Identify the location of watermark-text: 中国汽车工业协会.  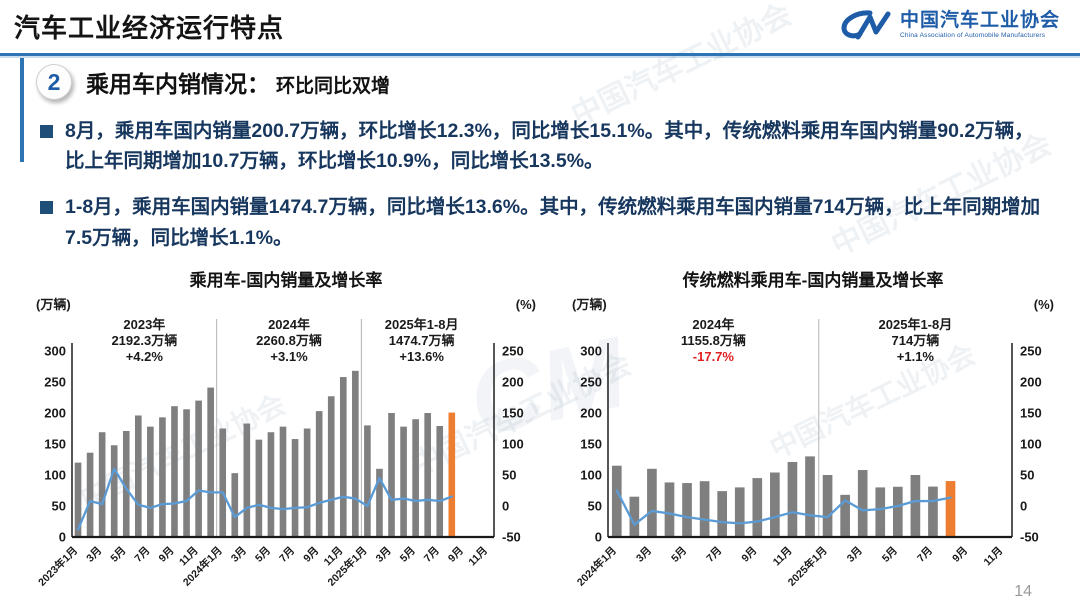
(681, 66).